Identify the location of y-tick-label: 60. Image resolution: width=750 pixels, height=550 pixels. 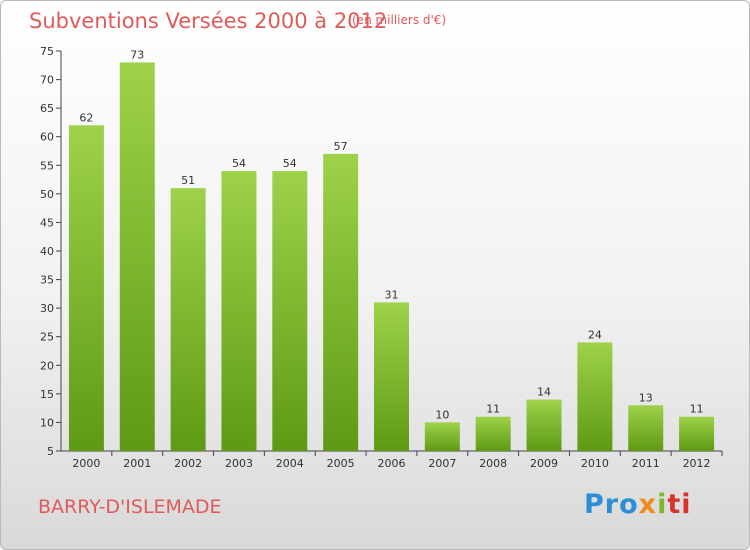
(47, 137).